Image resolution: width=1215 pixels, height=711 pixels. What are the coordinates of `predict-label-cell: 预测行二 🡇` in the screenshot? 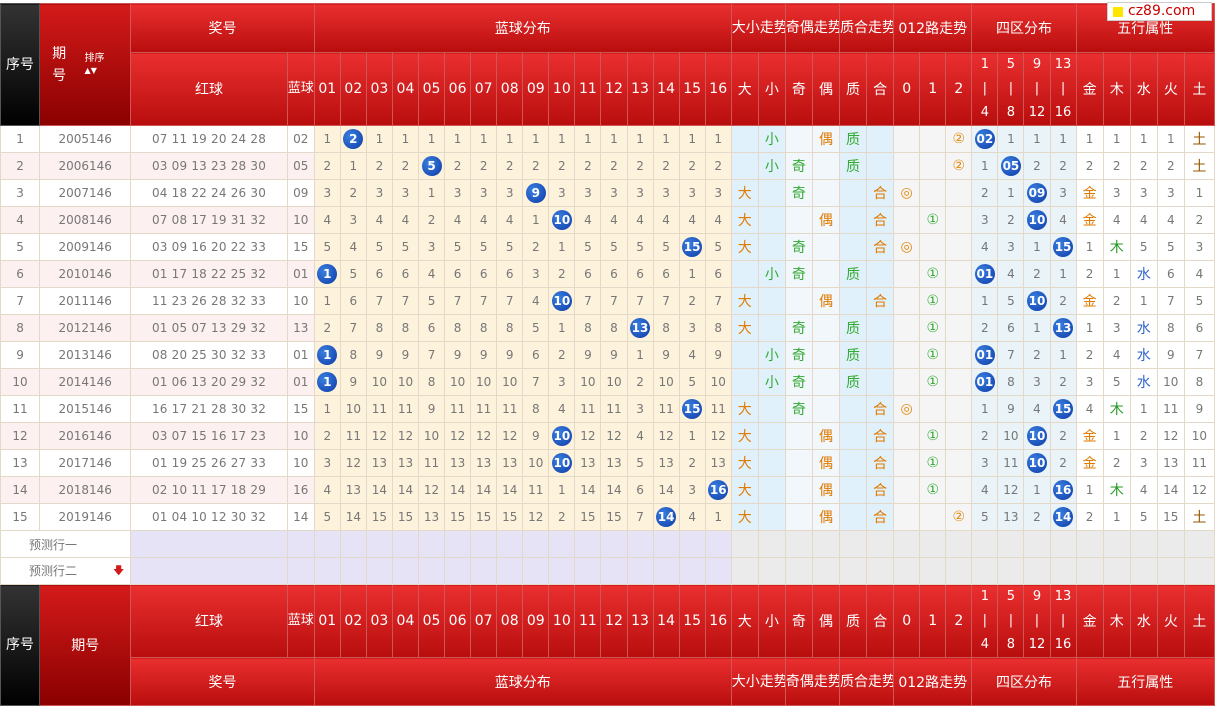 It's located at (66, 571).